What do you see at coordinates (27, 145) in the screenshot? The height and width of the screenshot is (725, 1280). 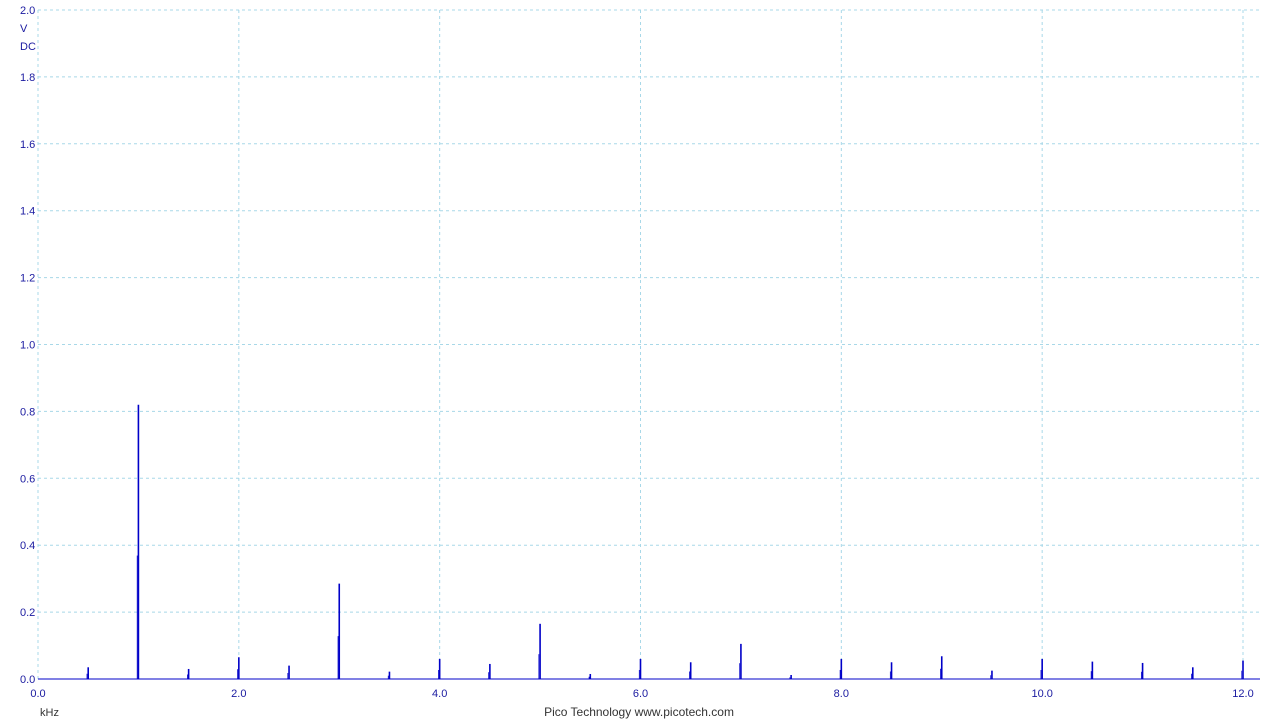 I see `y-tick-label: 1.6` at bounding box center [27, 145].